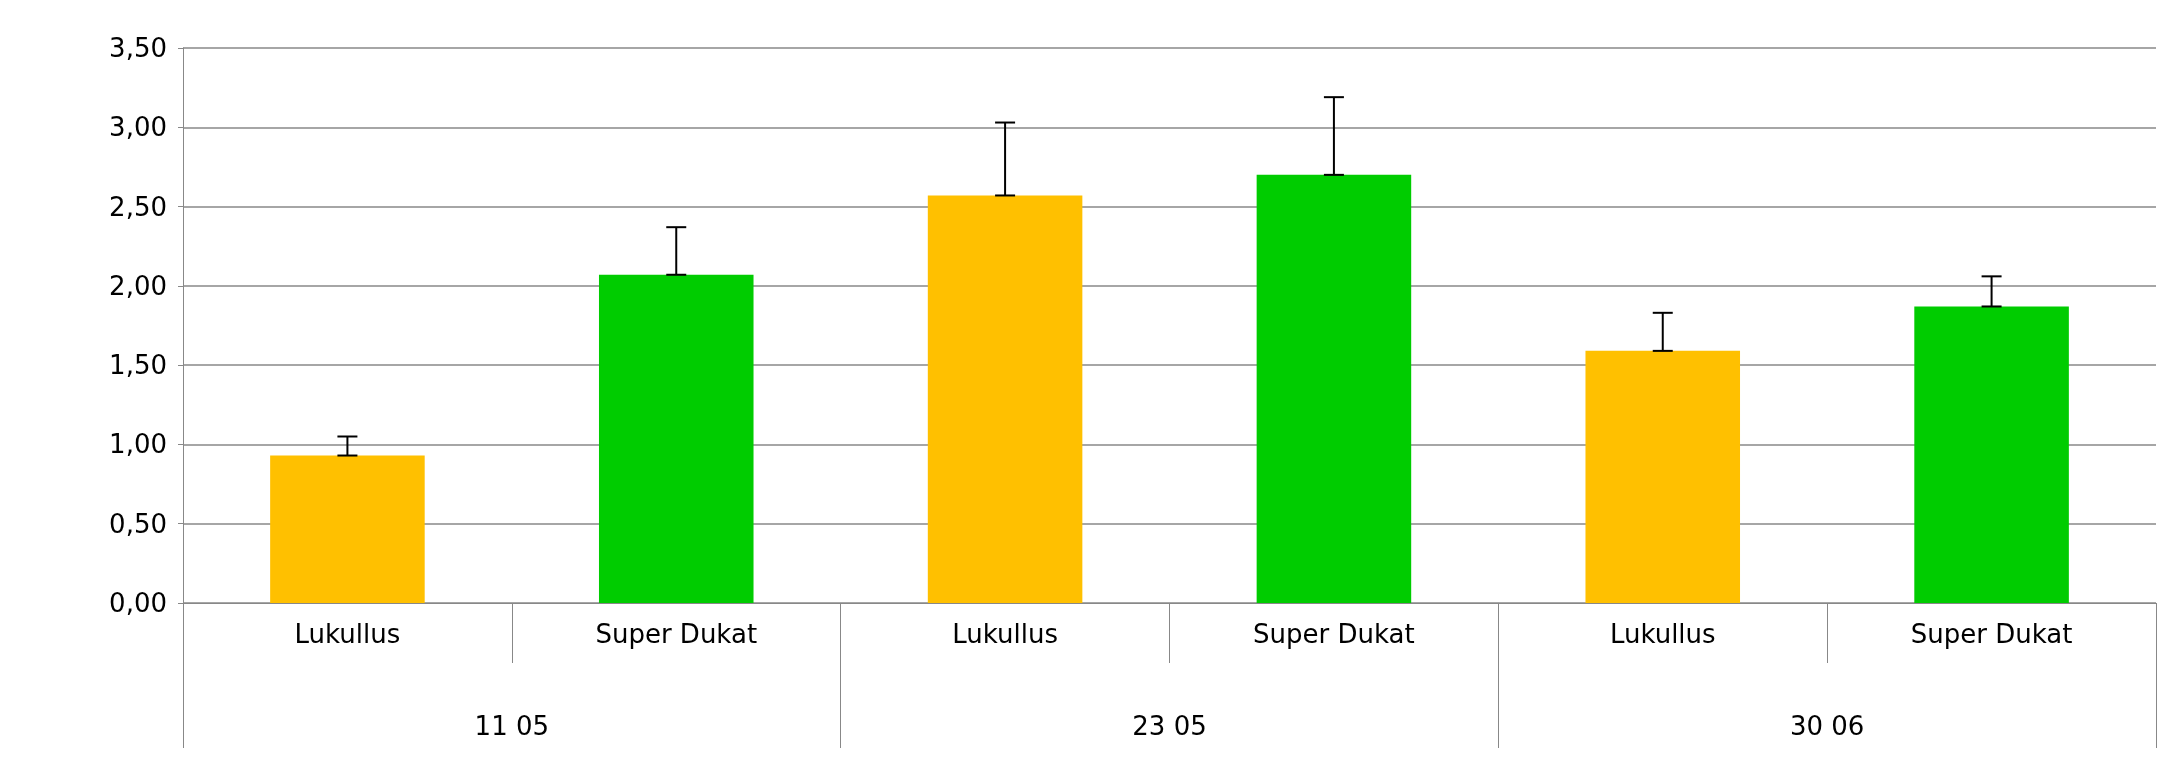  Describe the element at coordinates (512, 726) in the screenshot. I see `text: 11 05` at that location.